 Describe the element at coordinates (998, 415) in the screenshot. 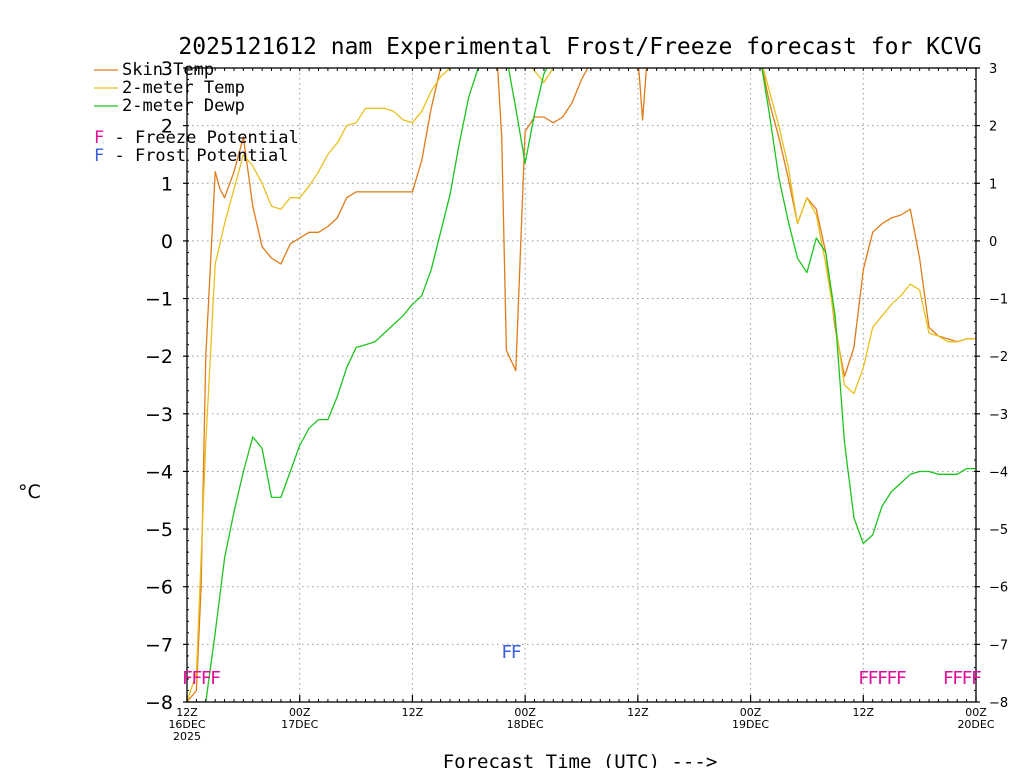

I see `y-tick-label-right: −3` at that location.